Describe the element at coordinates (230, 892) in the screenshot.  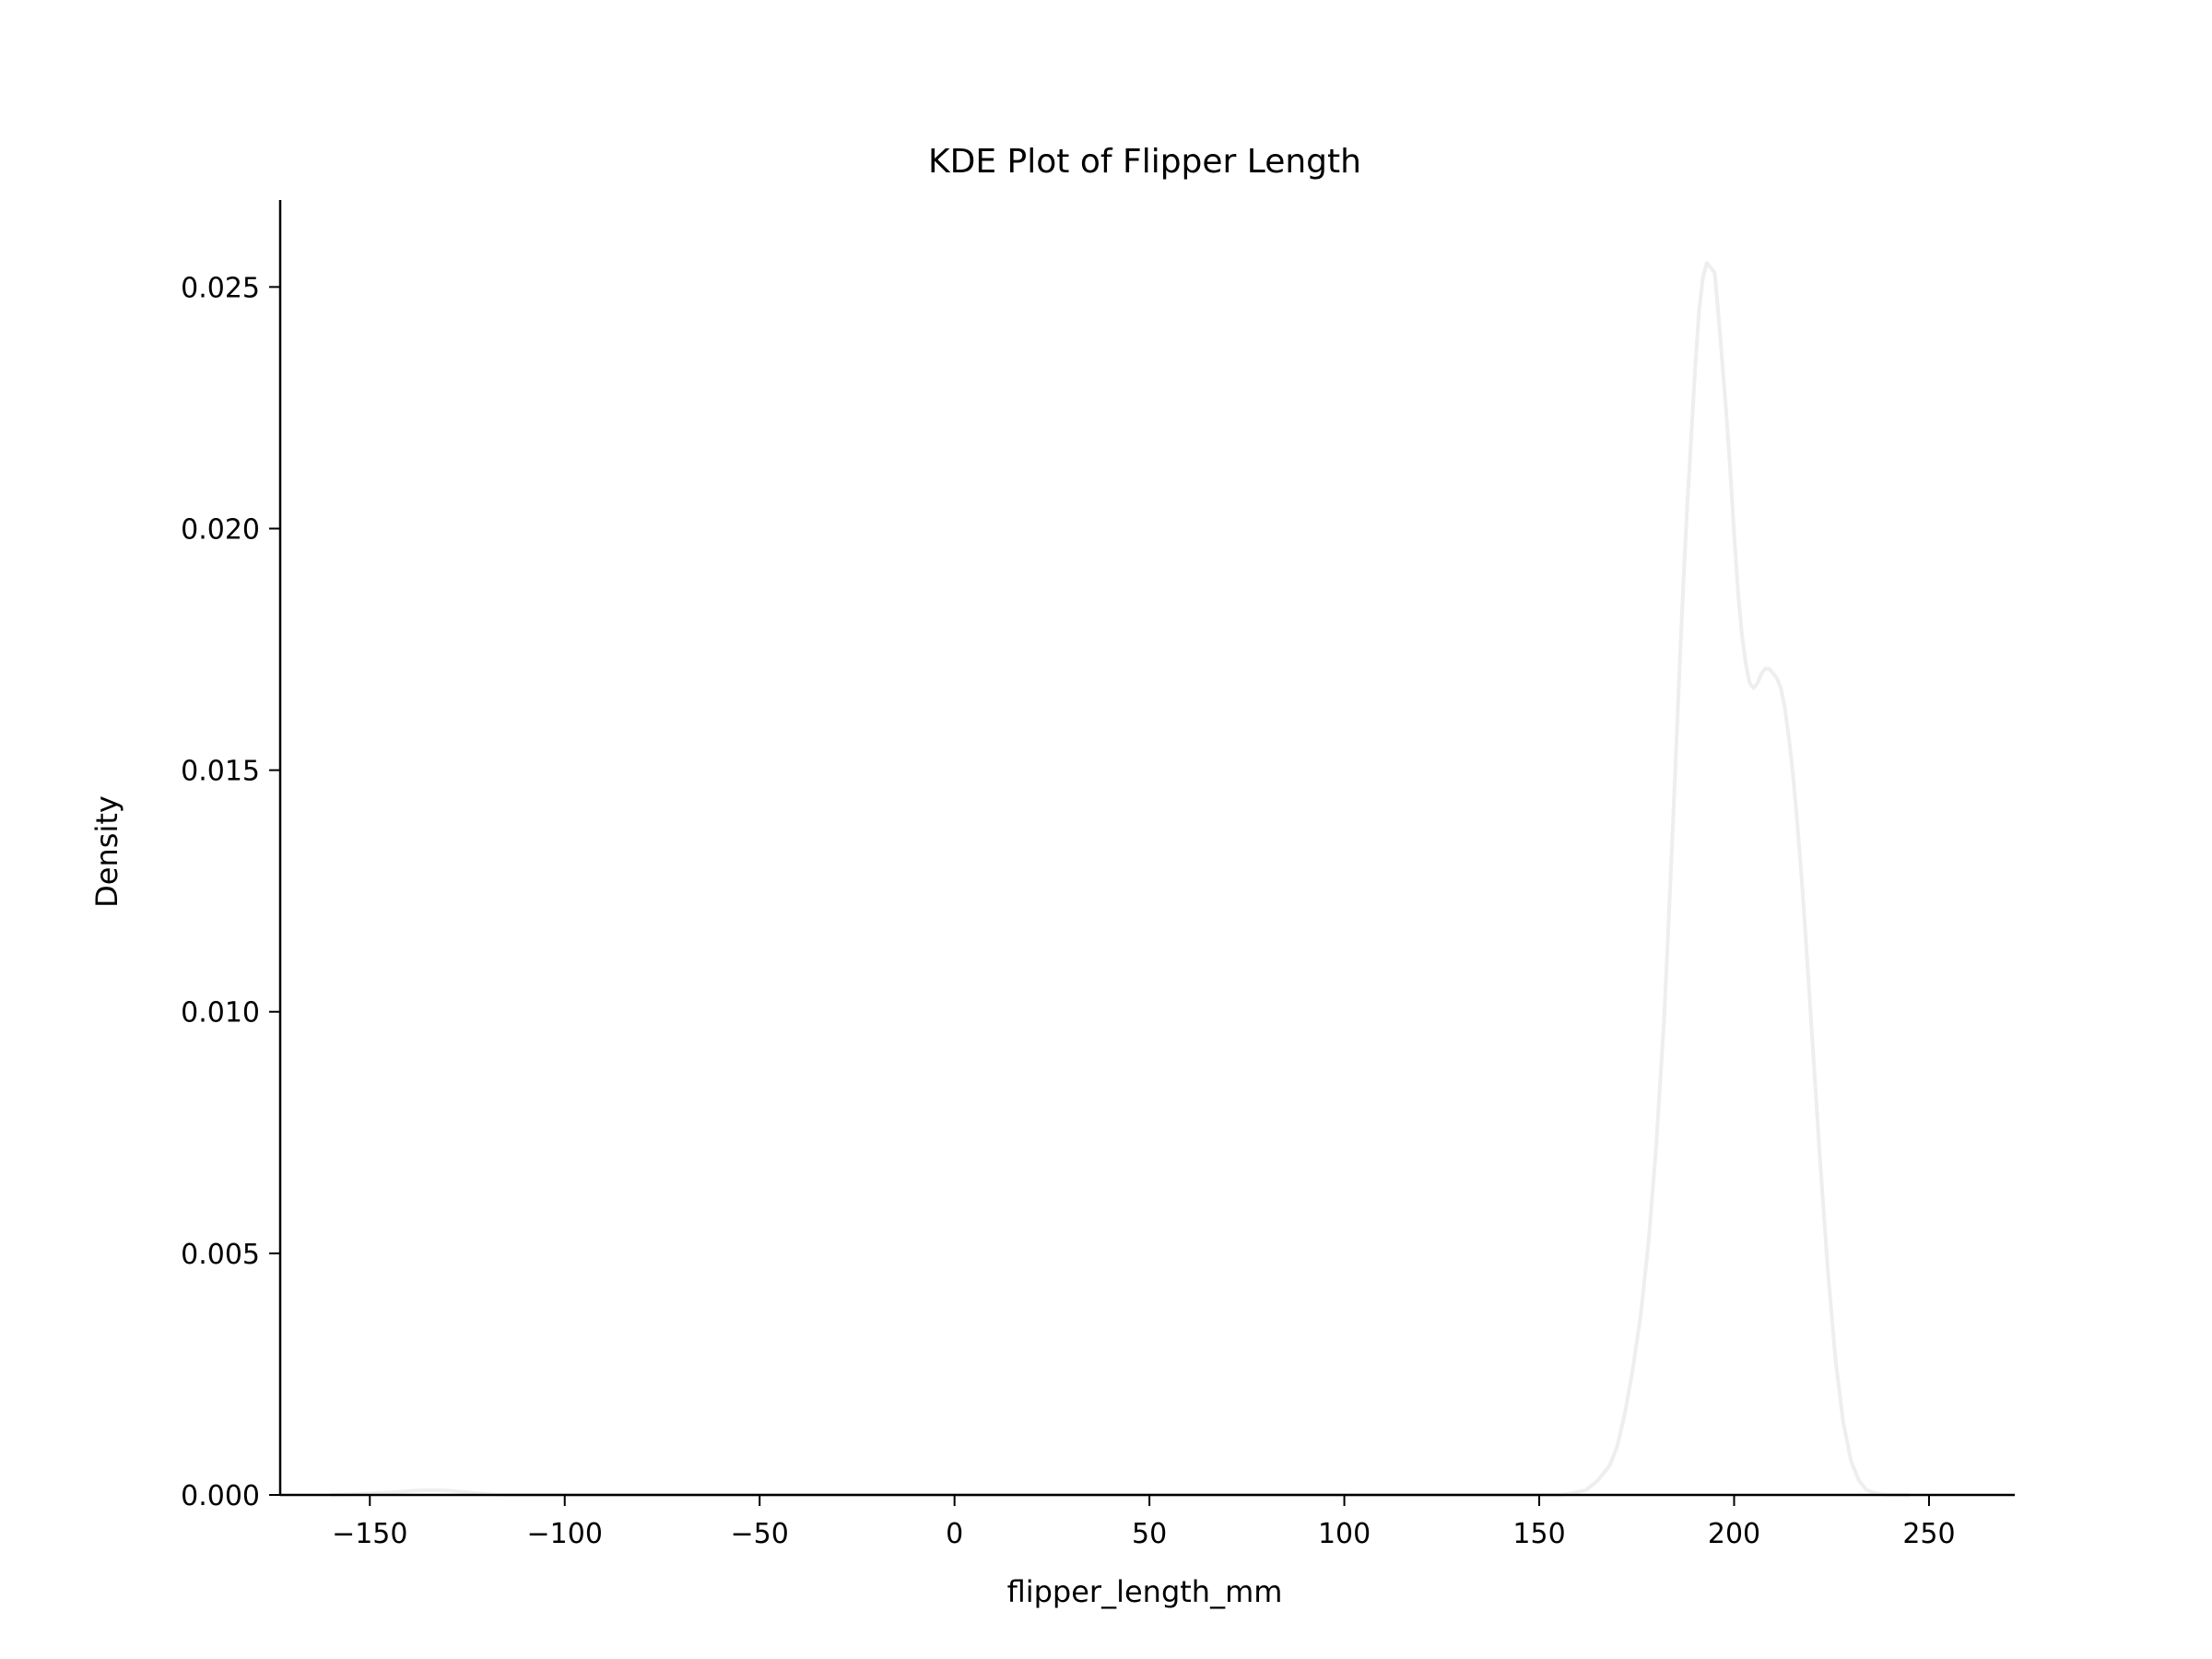
I see `y-axis-ticks: 0.000 0.005 0.010 0.015 0.020 0.025` at that location.